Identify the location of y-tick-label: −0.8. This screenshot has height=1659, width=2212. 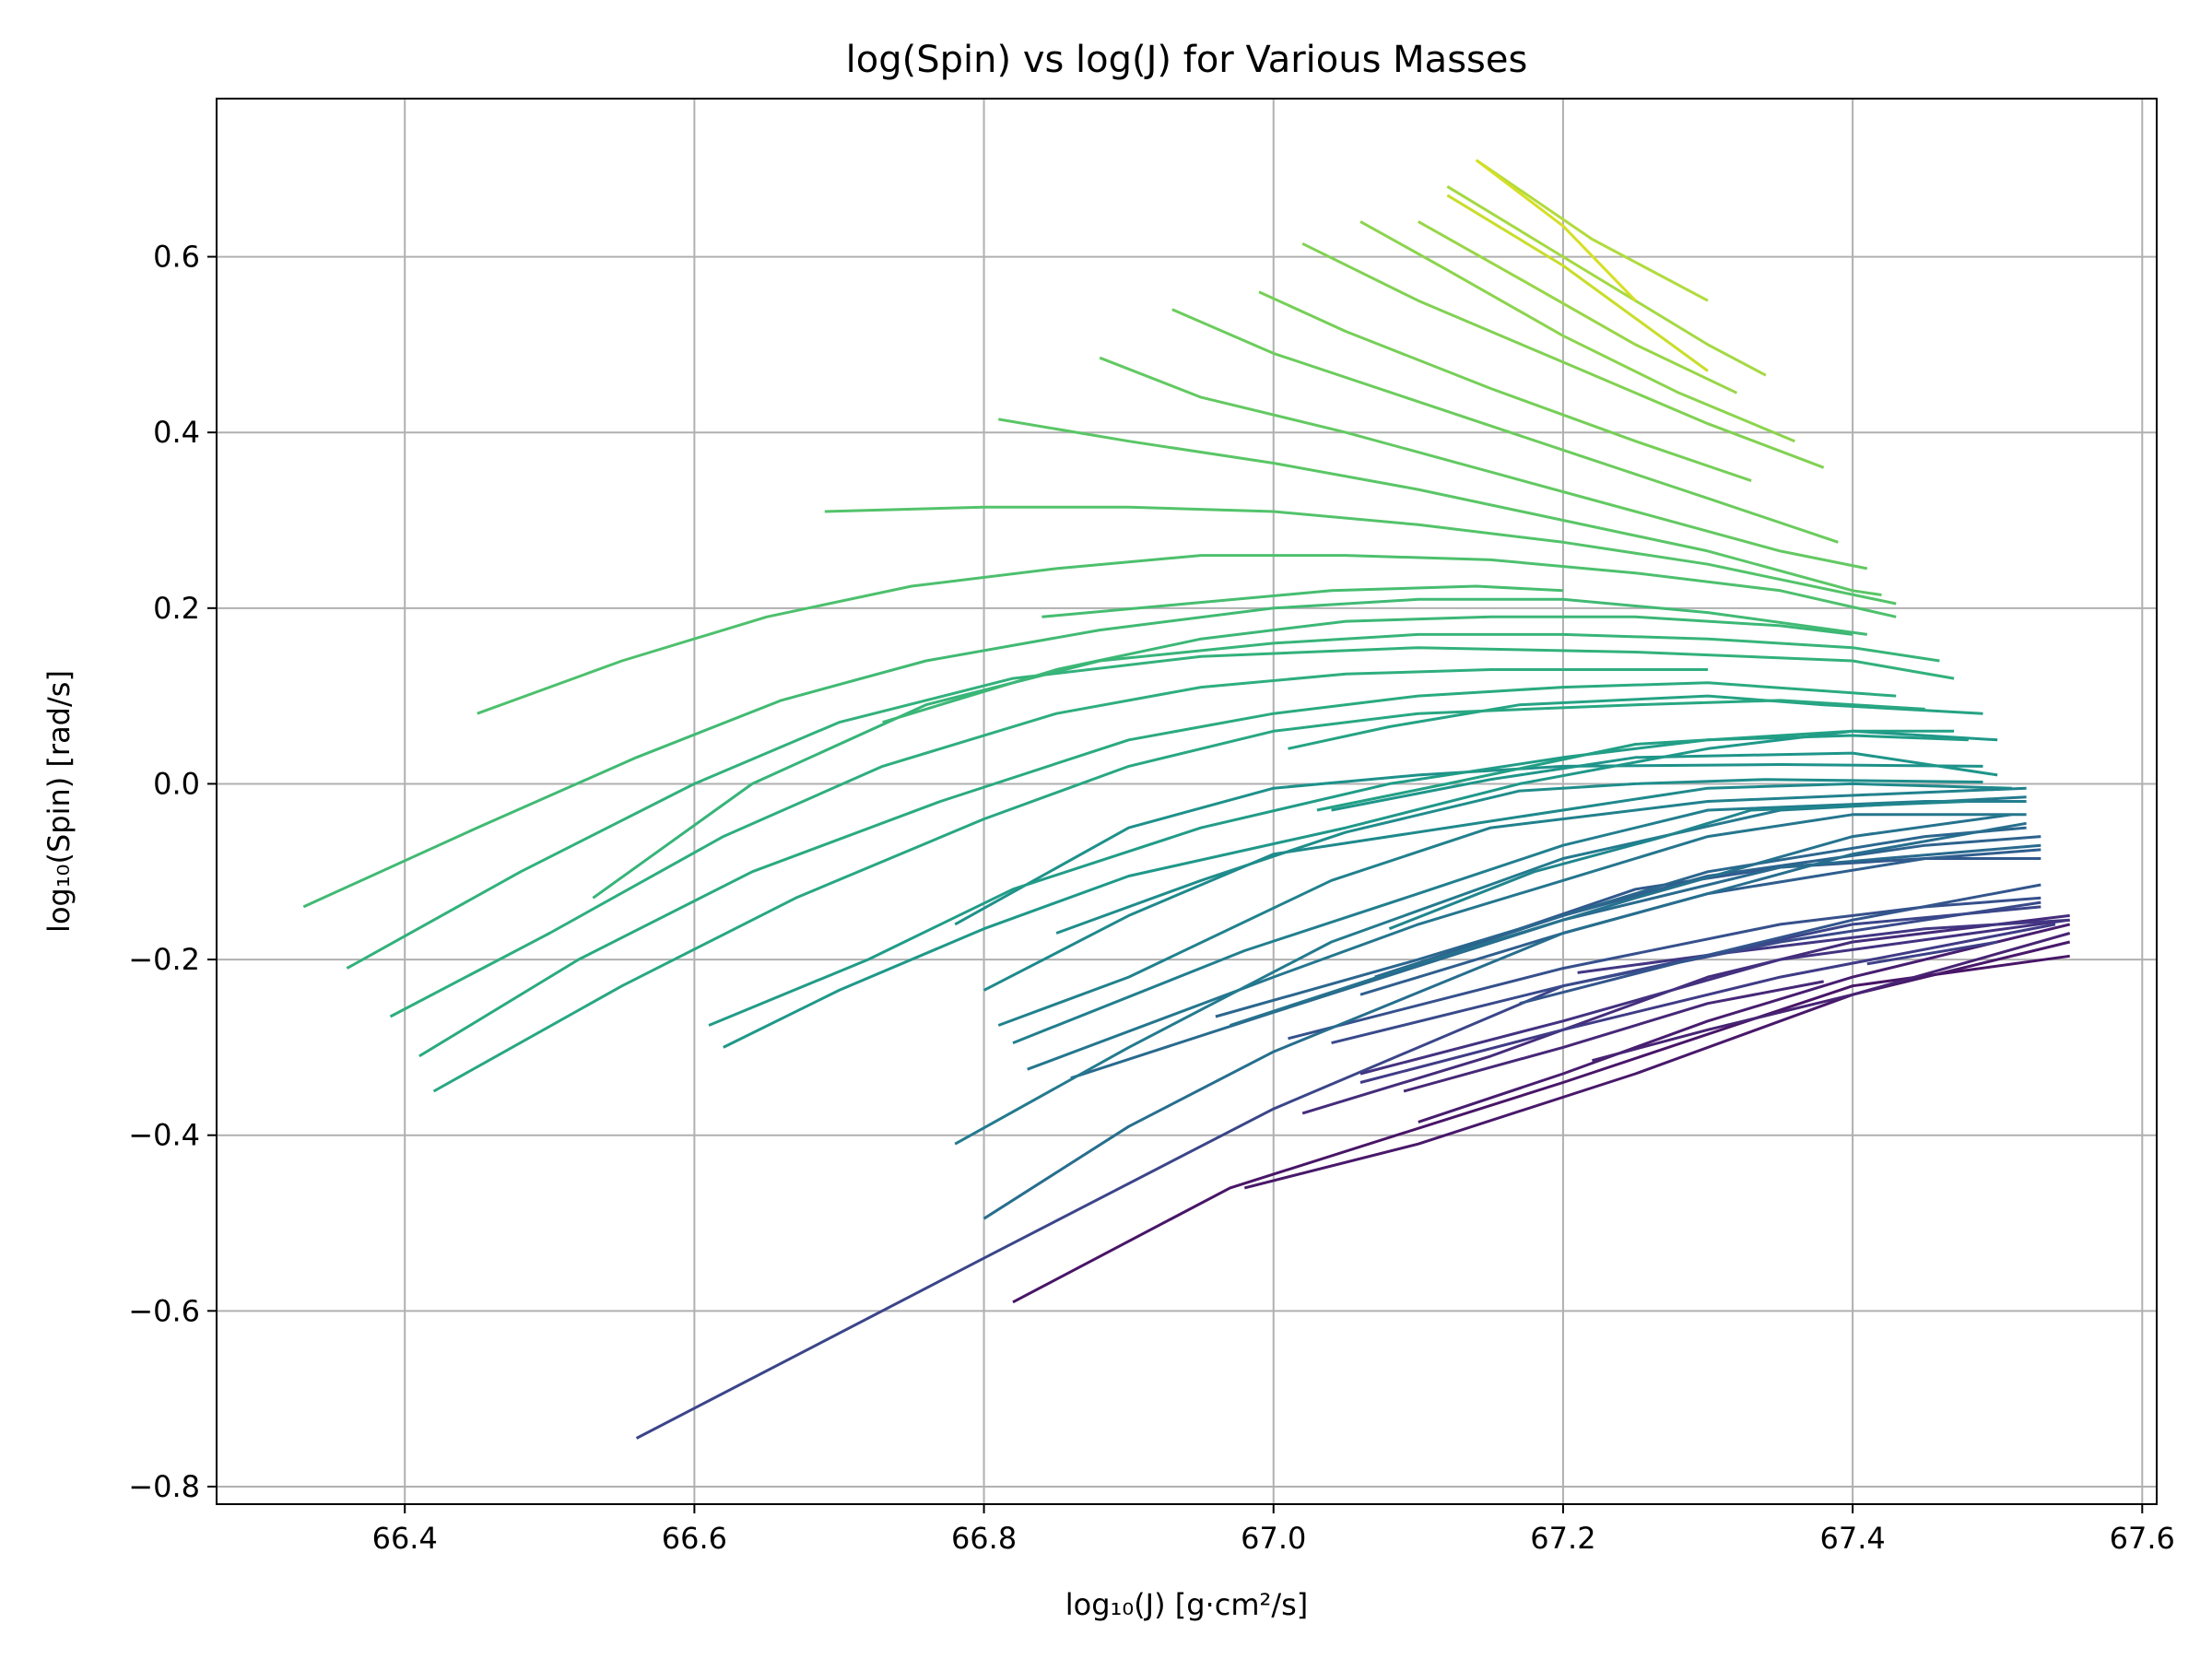
(164, 1486).